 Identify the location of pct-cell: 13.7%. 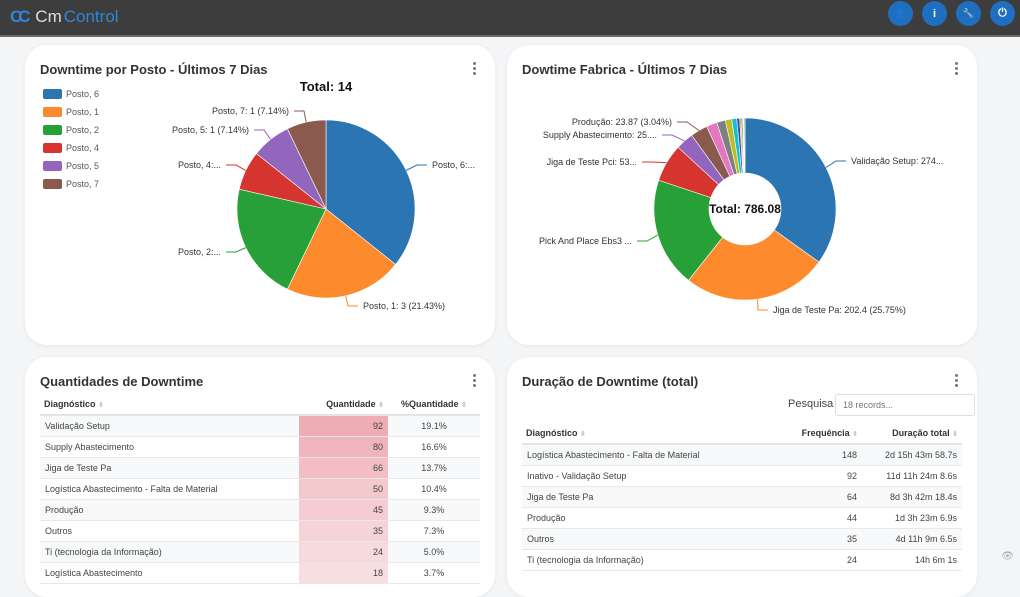
(434, 468).